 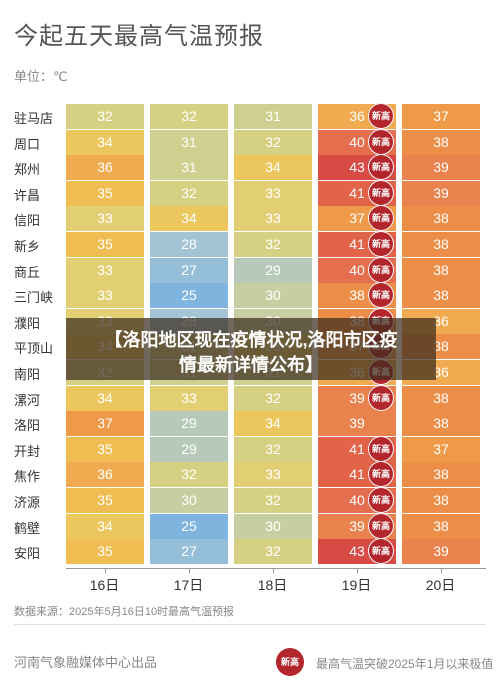 I want to click on publisher: 河南气象融媒体中心出品, so click(x=86, y=662).